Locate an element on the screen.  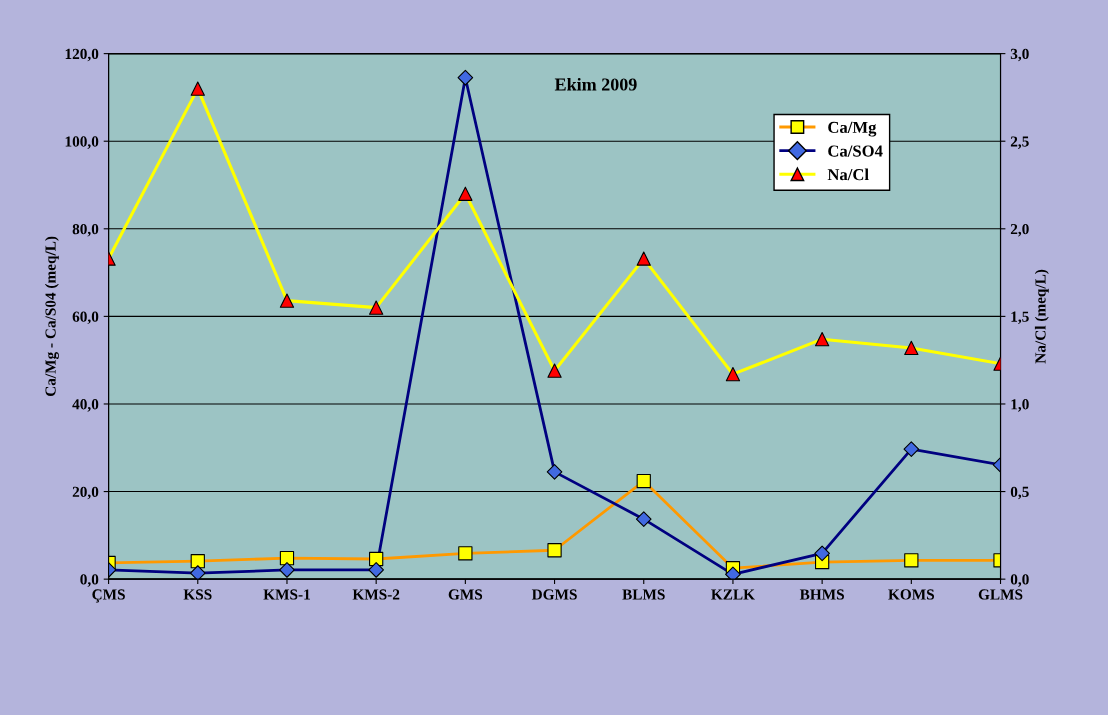
x-tick-label: KSS is located at coordinates (197, 594).